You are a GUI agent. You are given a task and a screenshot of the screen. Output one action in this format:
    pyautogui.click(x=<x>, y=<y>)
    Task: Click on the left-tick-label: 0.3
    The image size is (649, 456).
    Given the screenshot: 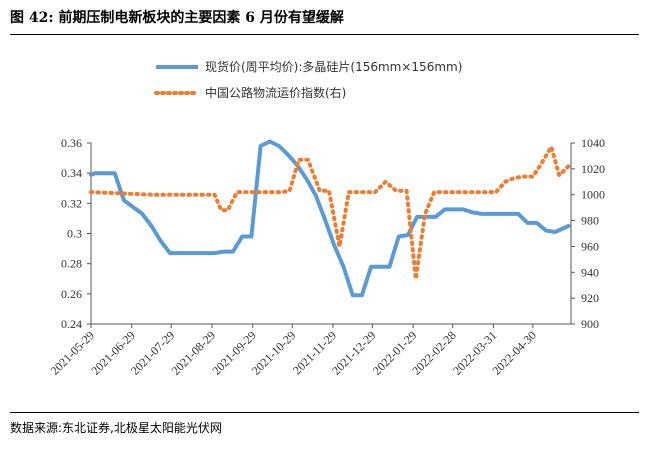 What is the action you would take?
    pyautogui.click(x=74, y=234)
    